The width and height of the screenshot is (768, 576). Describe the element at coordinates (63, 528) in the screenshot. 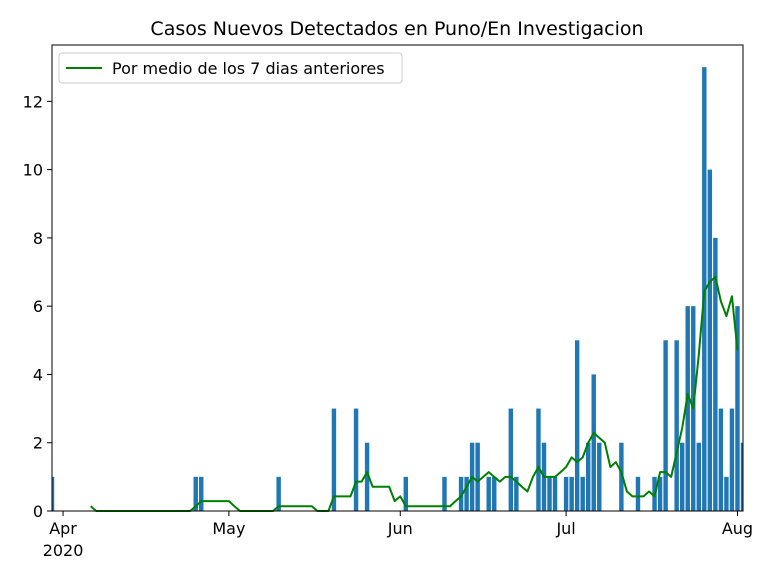

I see `x-tick-label: Apr` at that location.